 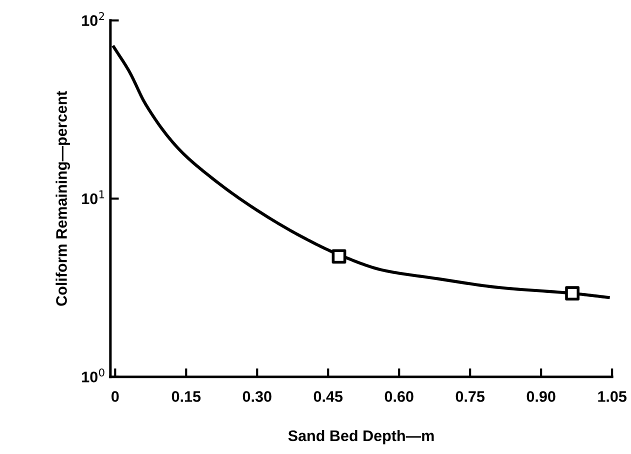 What do you see at coordinates (63, 198) in the screenshot?
I see `y-axis-title: Coliform Remaining—percent` at bounding box center [63, 198].